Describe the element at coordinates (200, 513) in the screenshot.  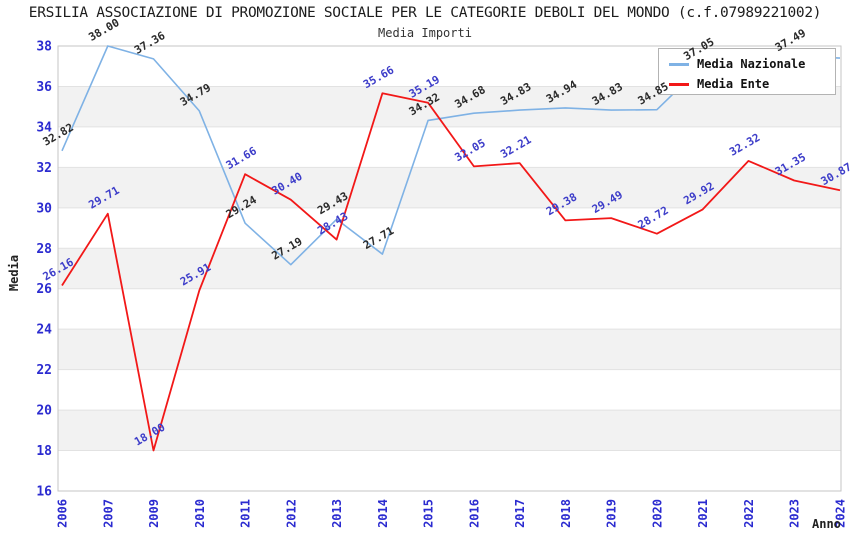
I see `x-tick-label: 2010` at that location.